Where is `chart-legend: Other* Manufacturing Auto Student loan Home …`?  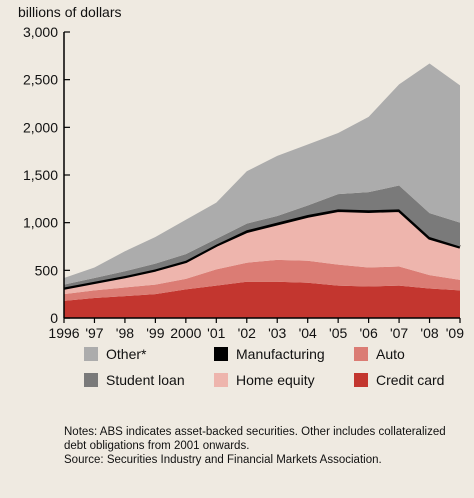 chart-legend: Other* Manufacturing Auto Student loan Home … is located at coordinates (274, 371).